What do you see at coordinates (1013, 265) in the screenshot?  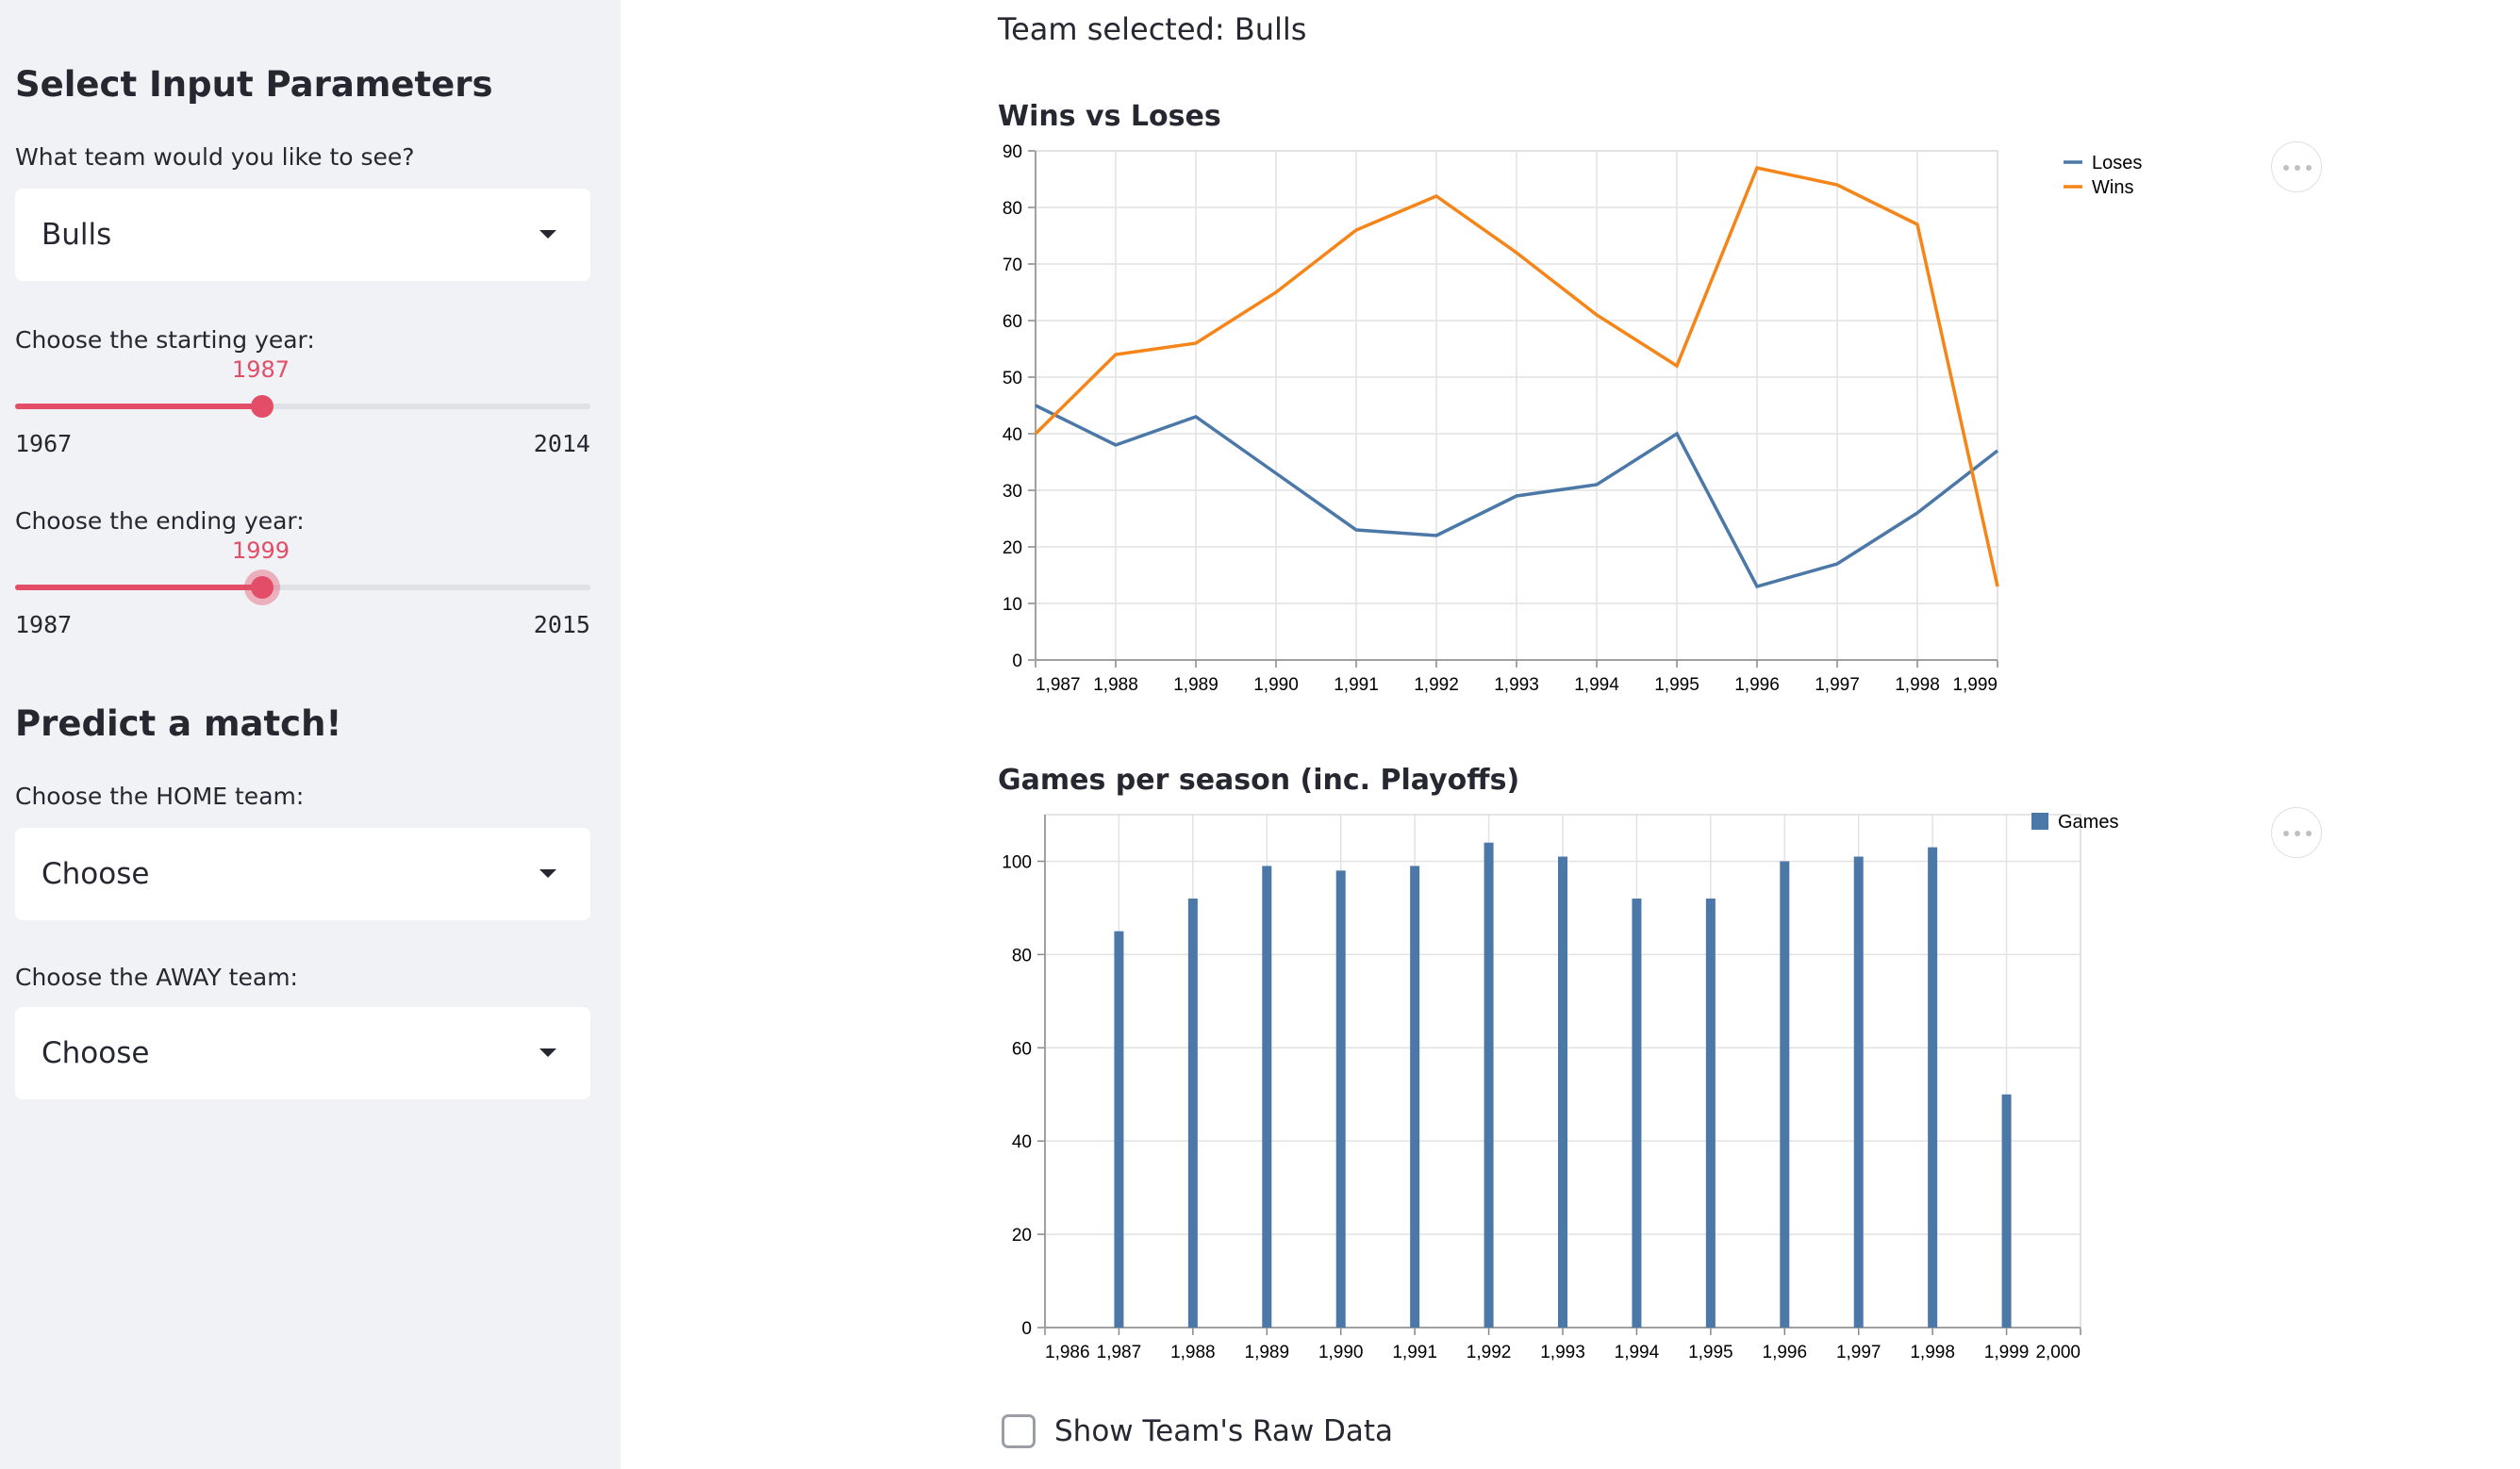 I see `y-tick-label: 70` at bounding box center [1013, 265].